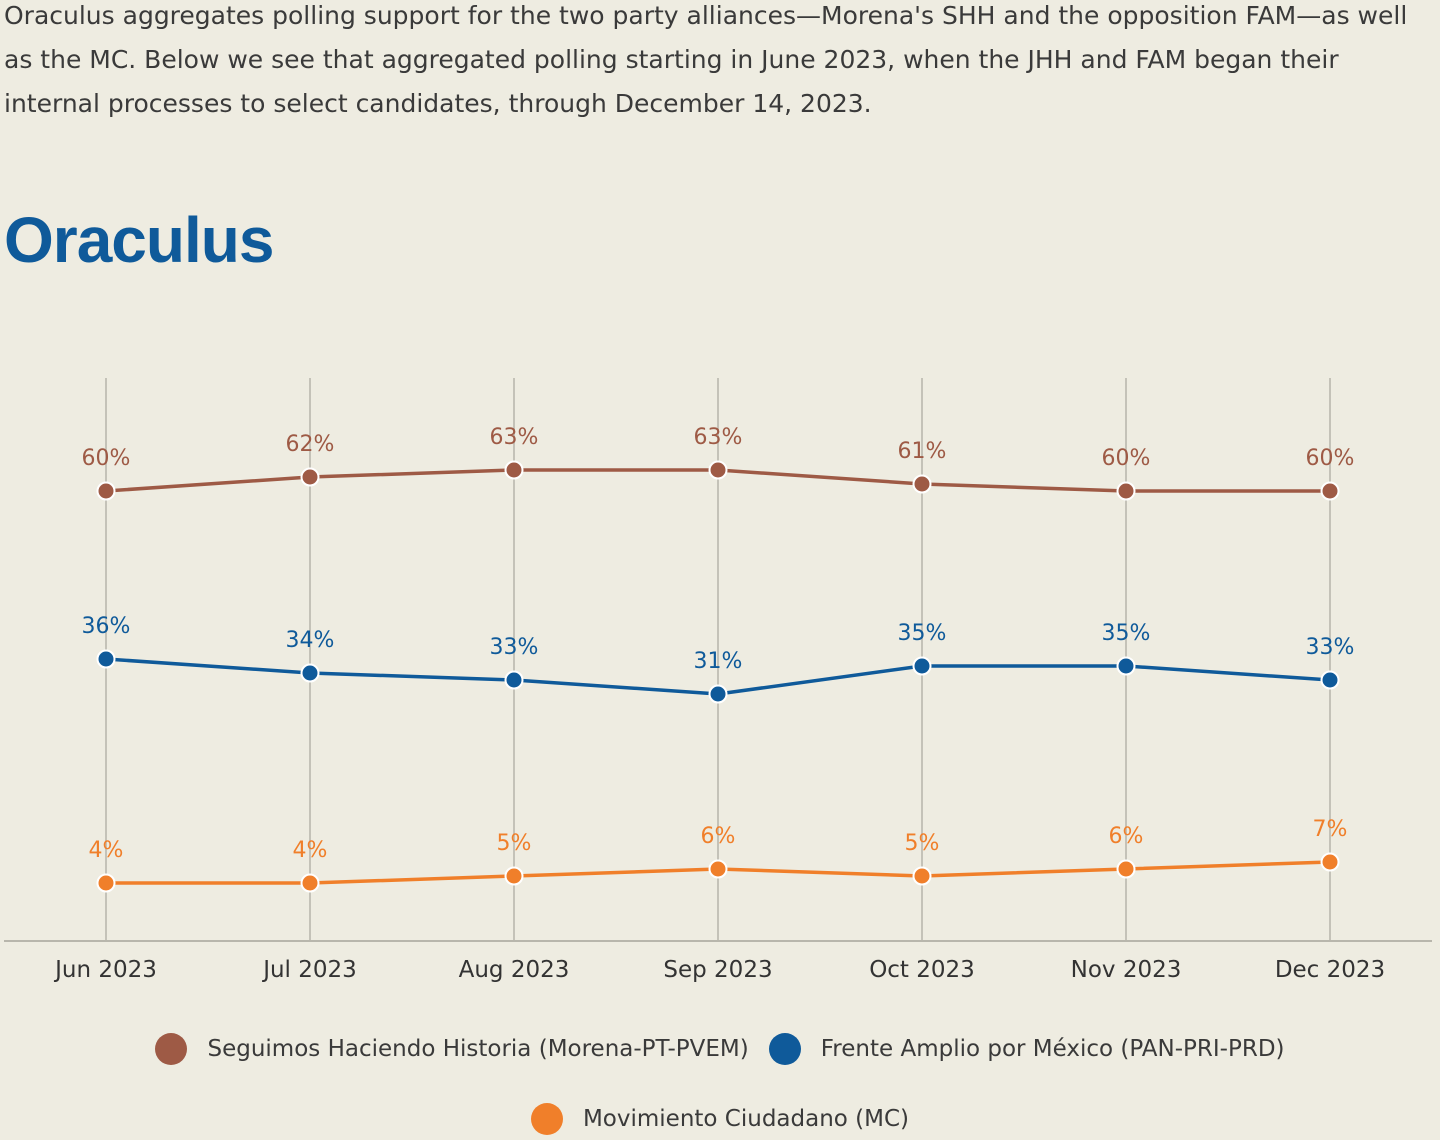  I want to click on data-label: 34%, so click(310, 640).